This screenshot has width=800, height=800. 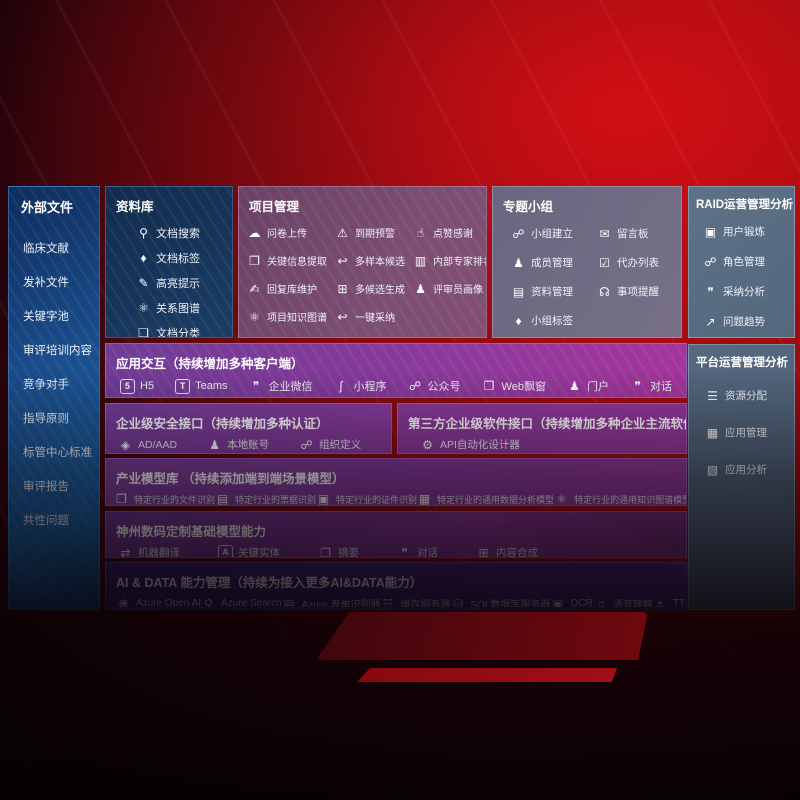 I want to click on cache-server-icon: ☷, so click(x=388, y=603).